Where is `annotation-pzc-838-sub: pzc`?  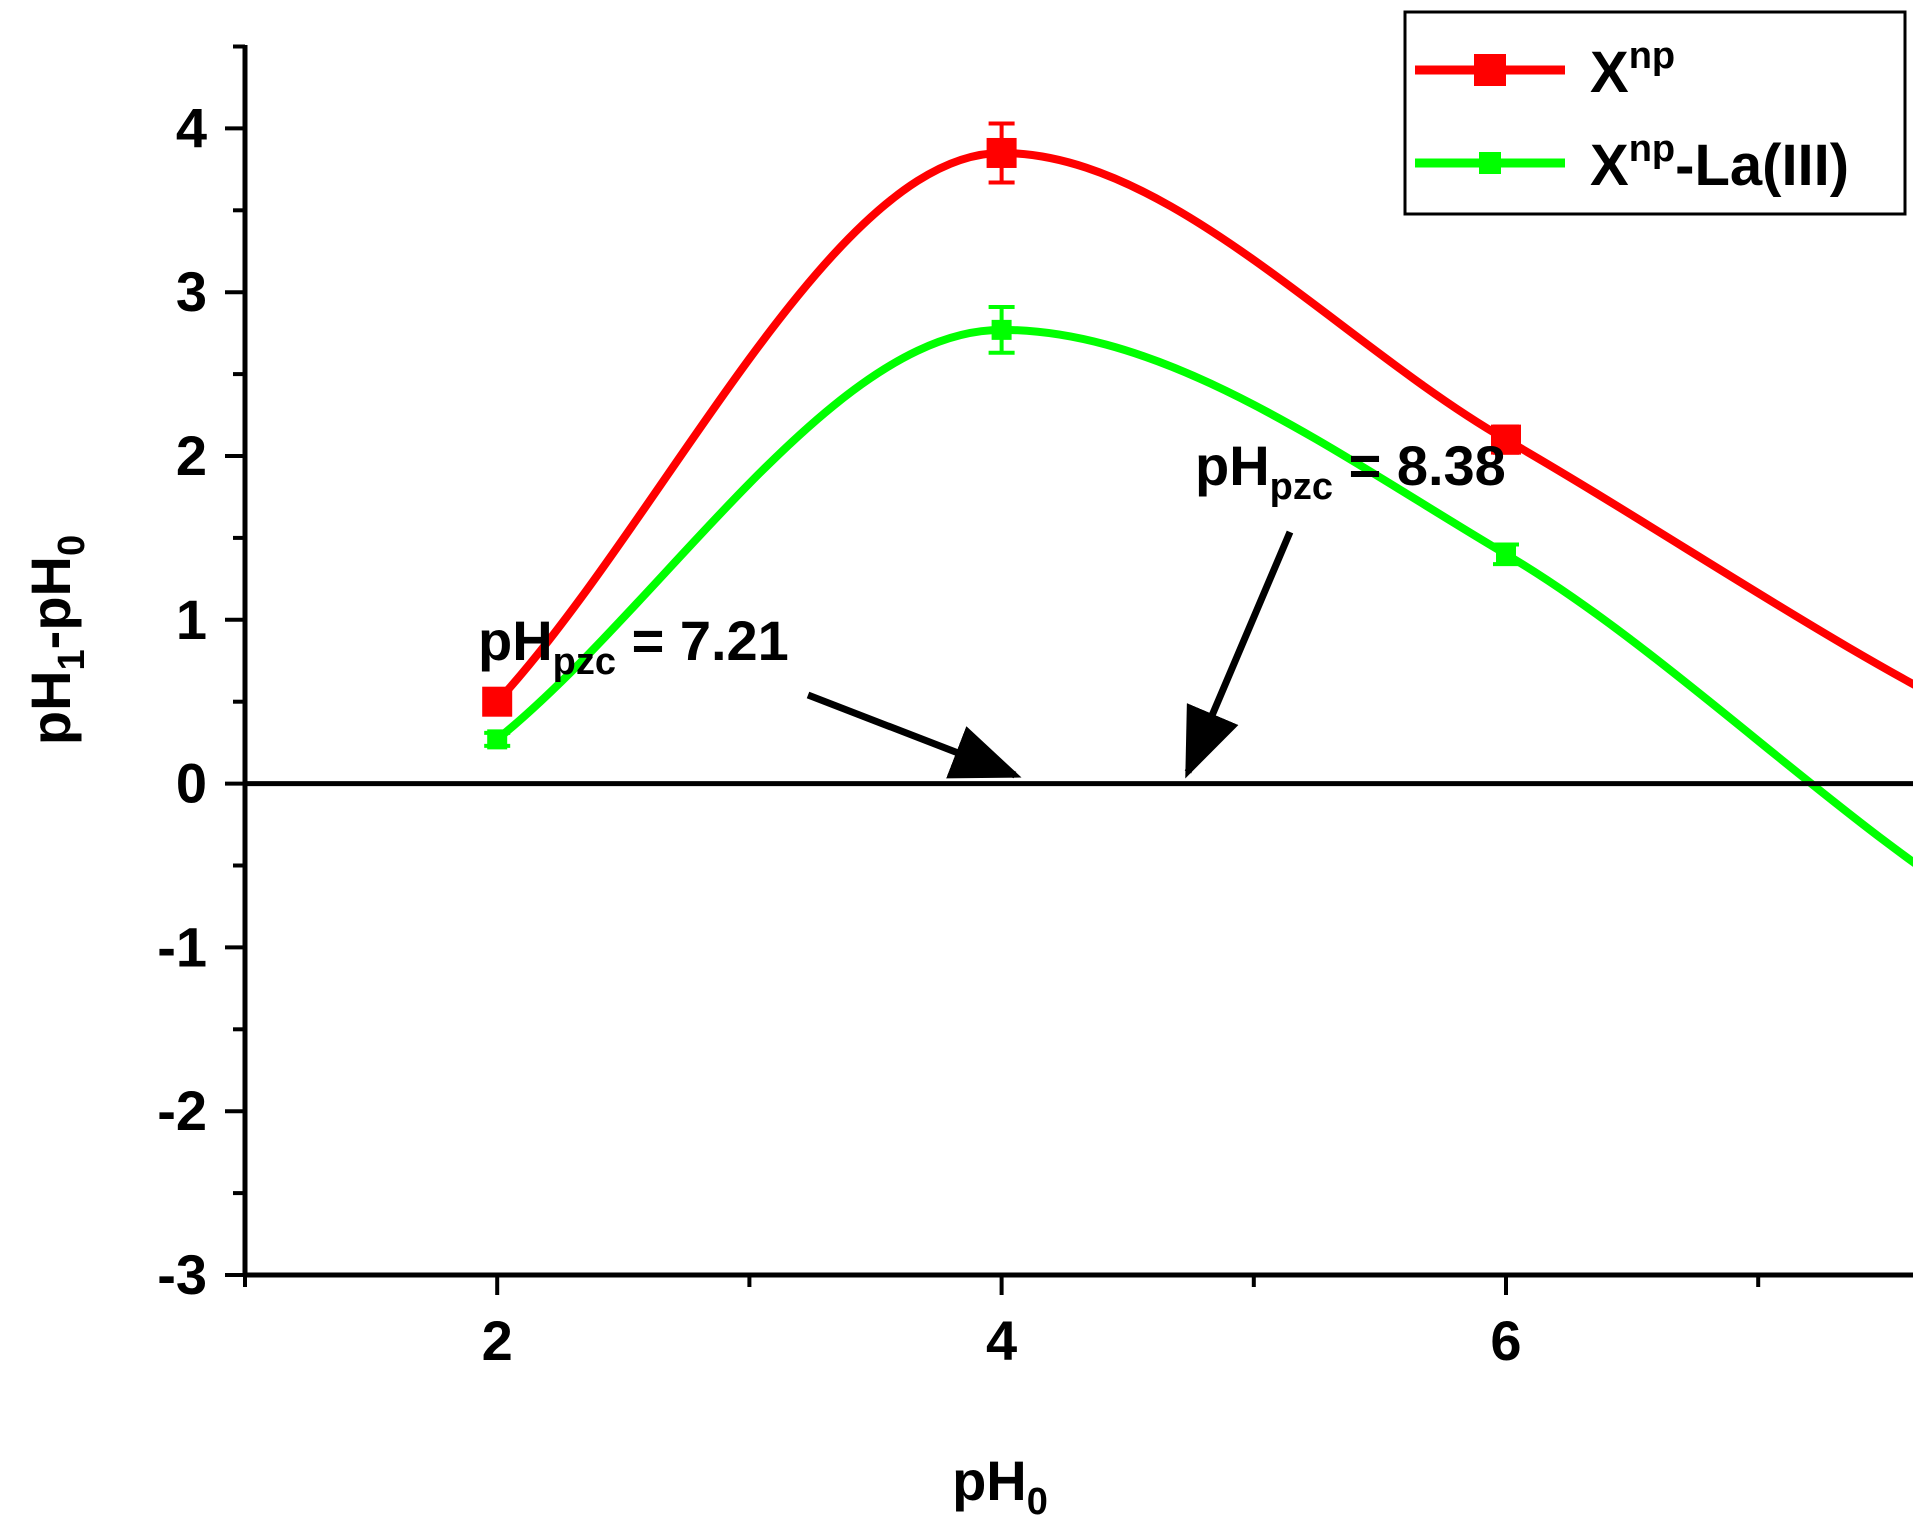
annotation-pzc-838-sub: pzc is located at coordinates (1301, 487).